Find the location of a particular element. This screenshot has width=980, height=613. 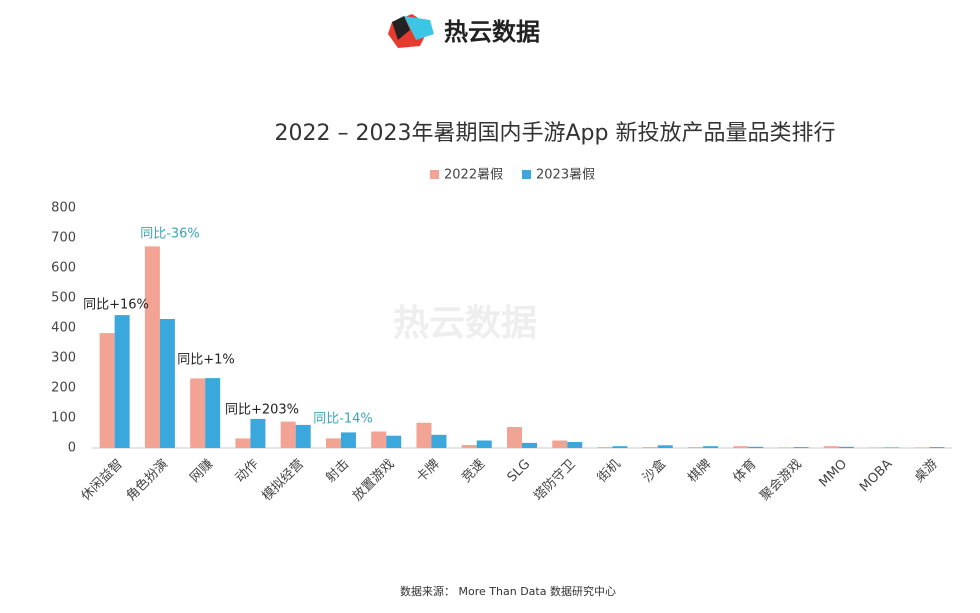

x-tick-label: 竞速 is located at coordinates (473, 471).